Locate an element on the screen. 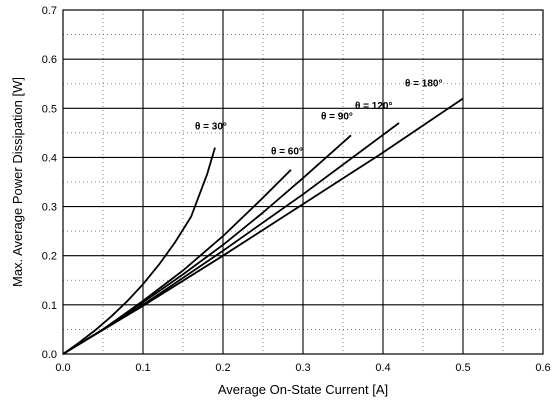 The image size is (558, 410). y-tick-label: 0.5 is located at coordinates (49, 109).